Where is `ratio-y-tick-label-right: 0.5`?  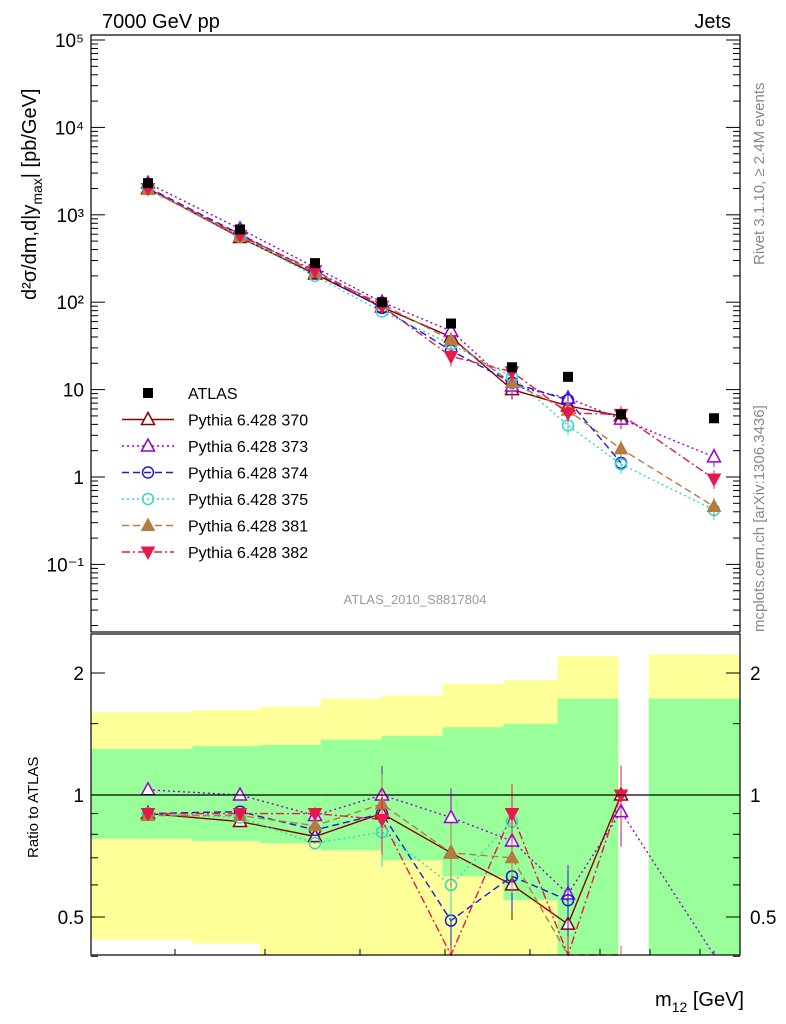 ratio-y-tick-label-right: 0.5 is located at coordinates (763, 918).